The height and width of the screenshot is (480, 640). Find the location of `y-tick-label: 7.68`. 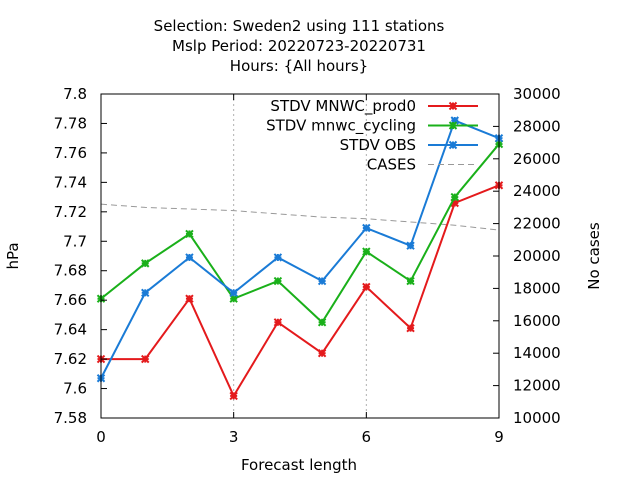

y-tick-label: 7.68 is located at coordinates (70, 271).